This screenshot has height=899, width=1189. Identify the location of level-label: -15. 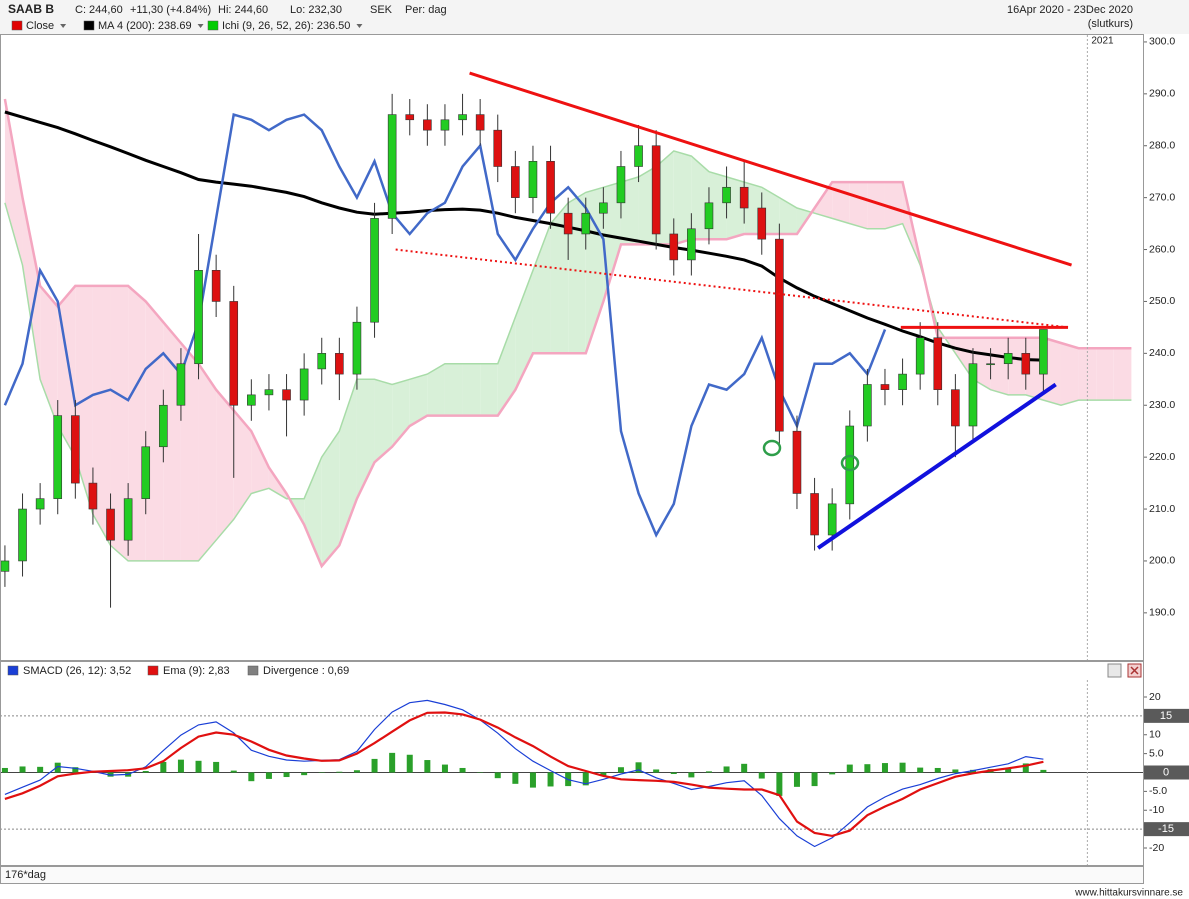
(1166, 829).